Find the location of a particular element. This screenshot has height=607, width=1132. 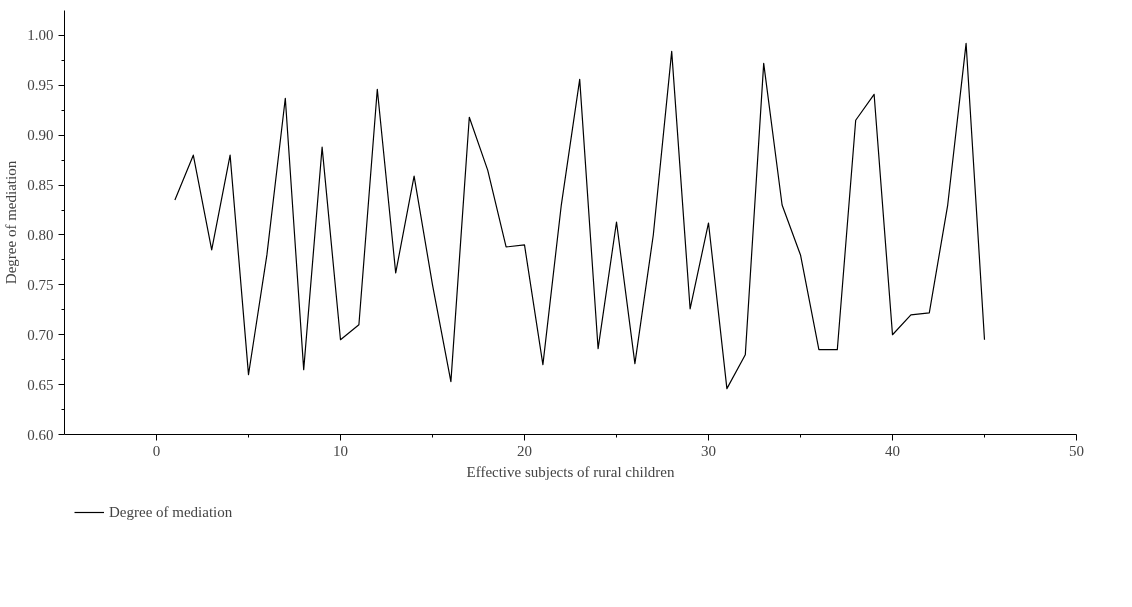

y-tick-label: 0.80 is located at coordinates (40, 234).